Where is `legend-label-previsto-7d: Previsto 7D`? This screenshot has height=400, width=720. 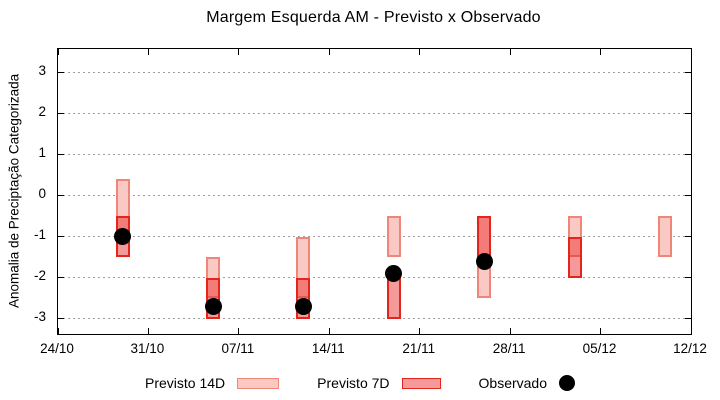 legend-label-previsto-7d: Previsto 7D is located at coordinates (353, 383).